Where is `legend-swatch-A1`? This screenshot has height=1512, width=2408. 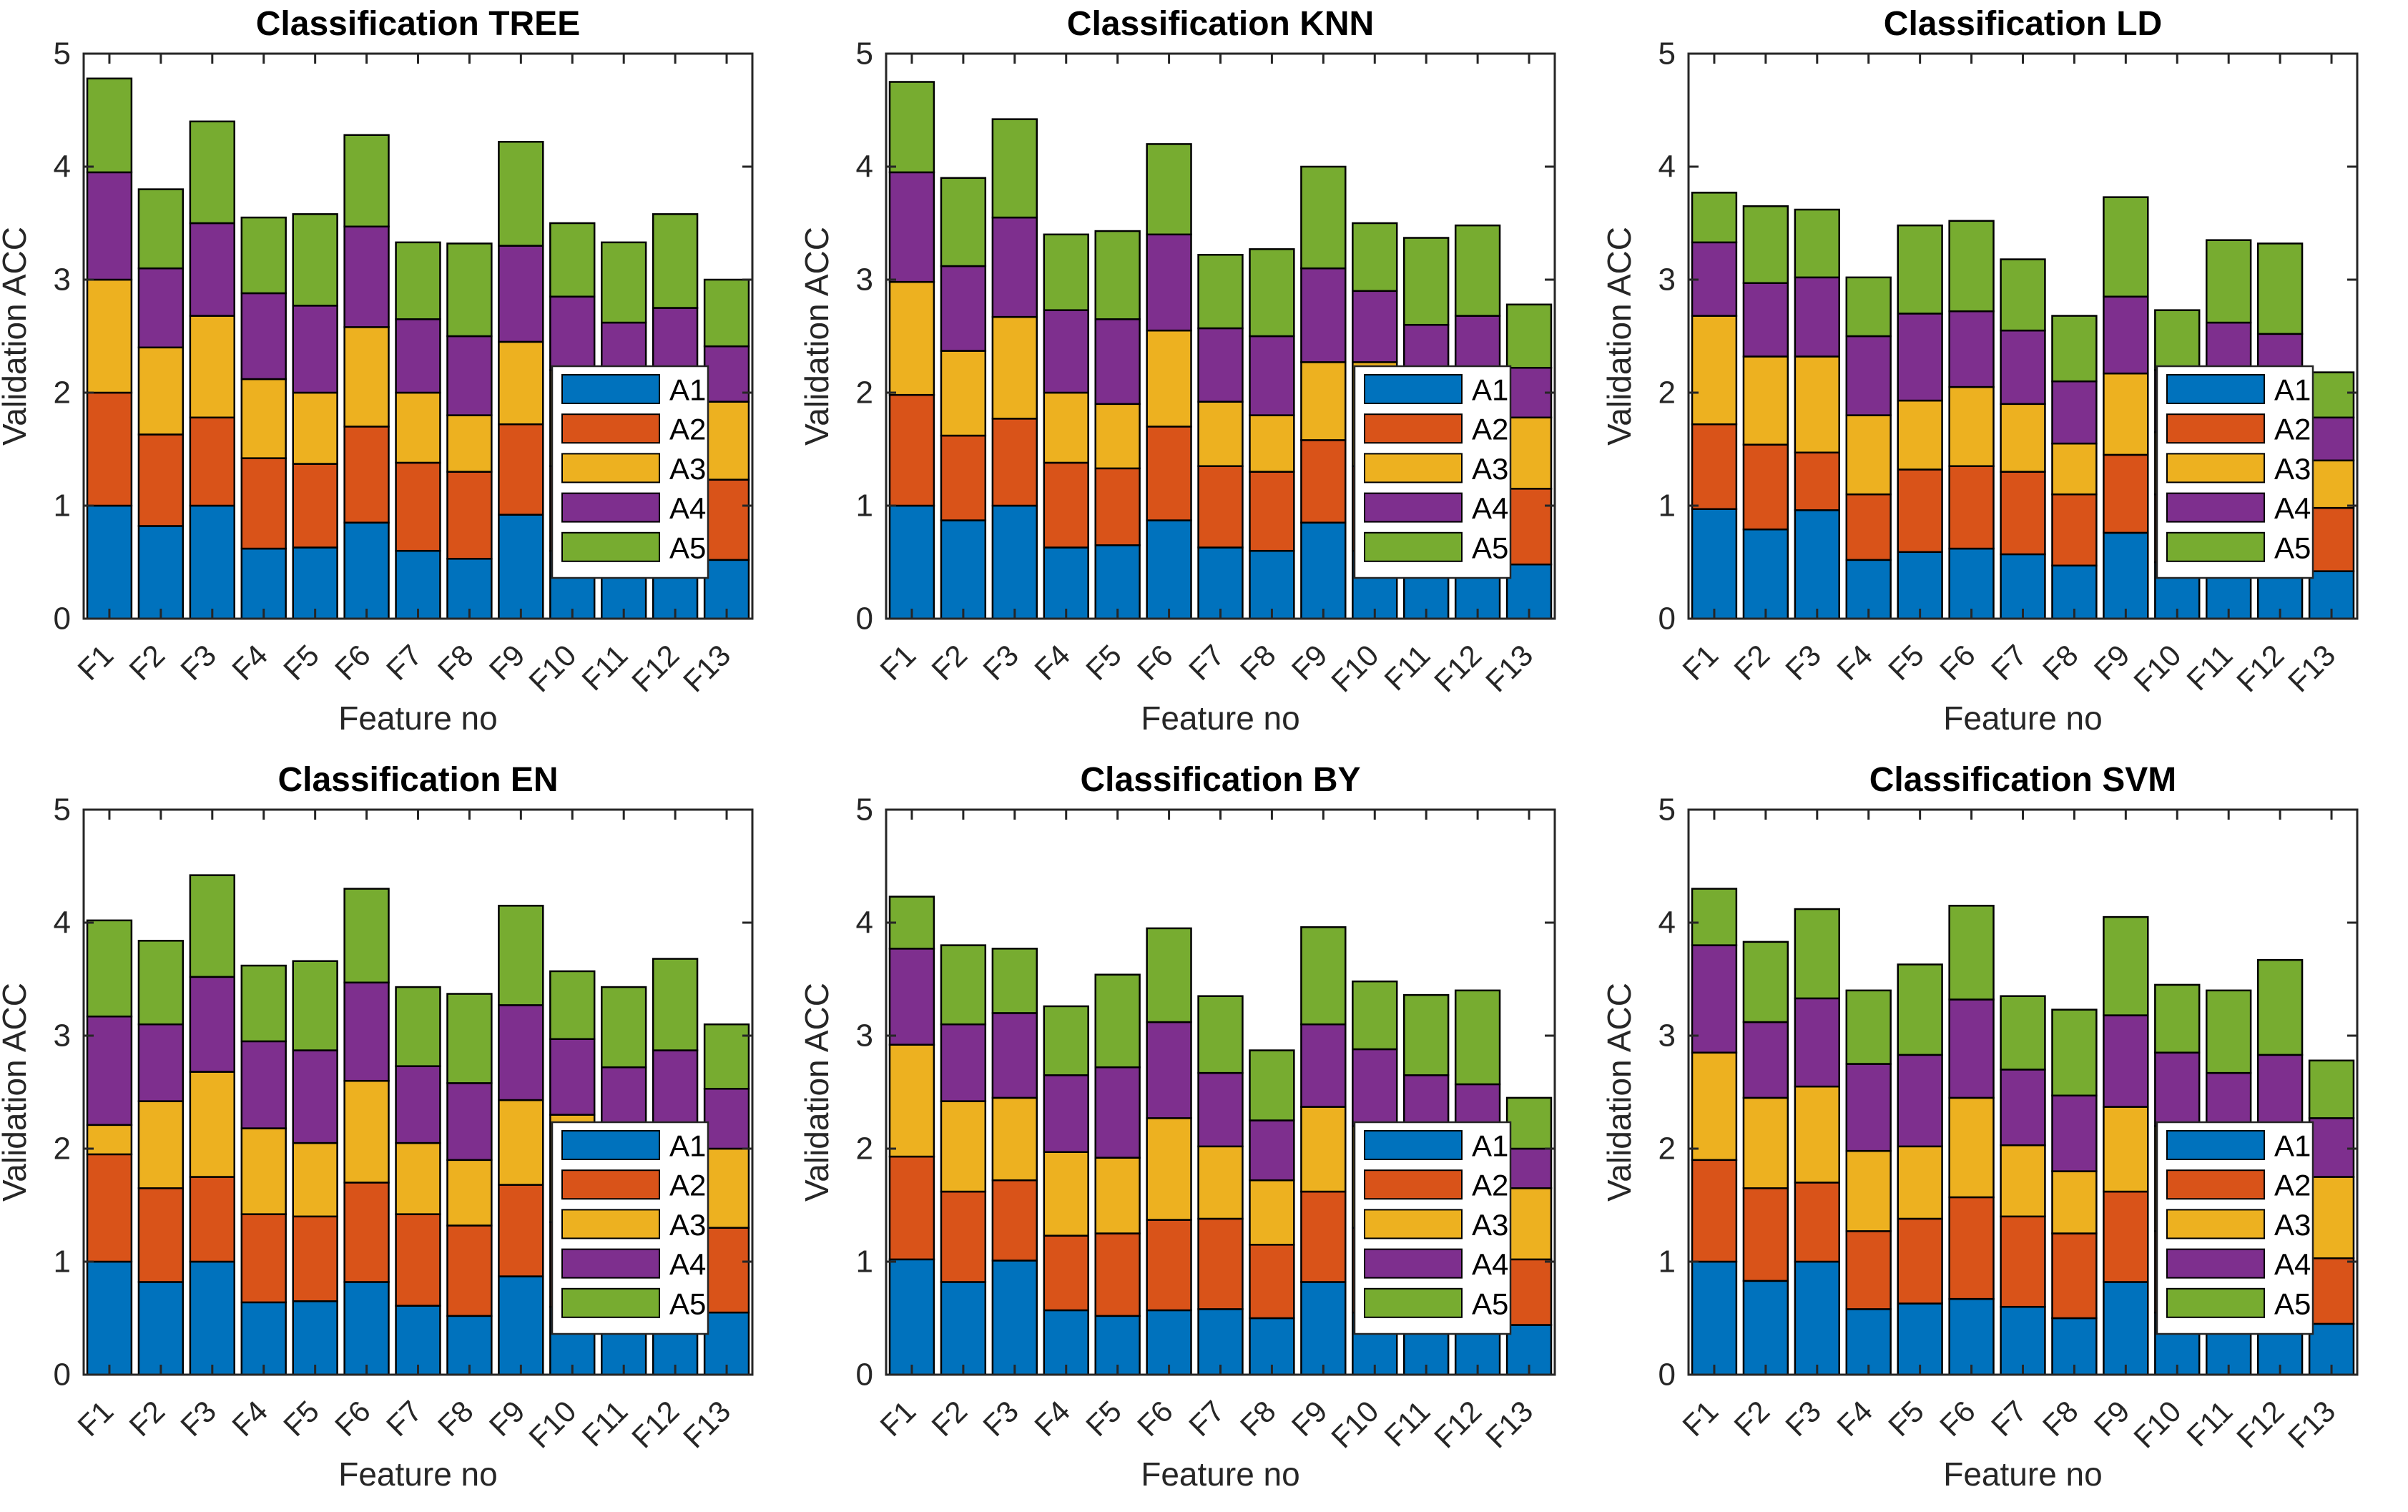 legend-swatch-A1 is located at coordinates (611, 1145).